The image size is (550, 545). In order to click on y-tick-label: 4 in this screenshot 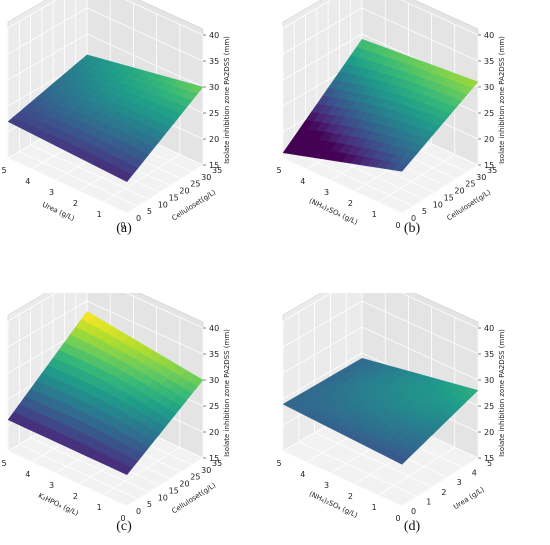, I will do `click(474, 473)`.